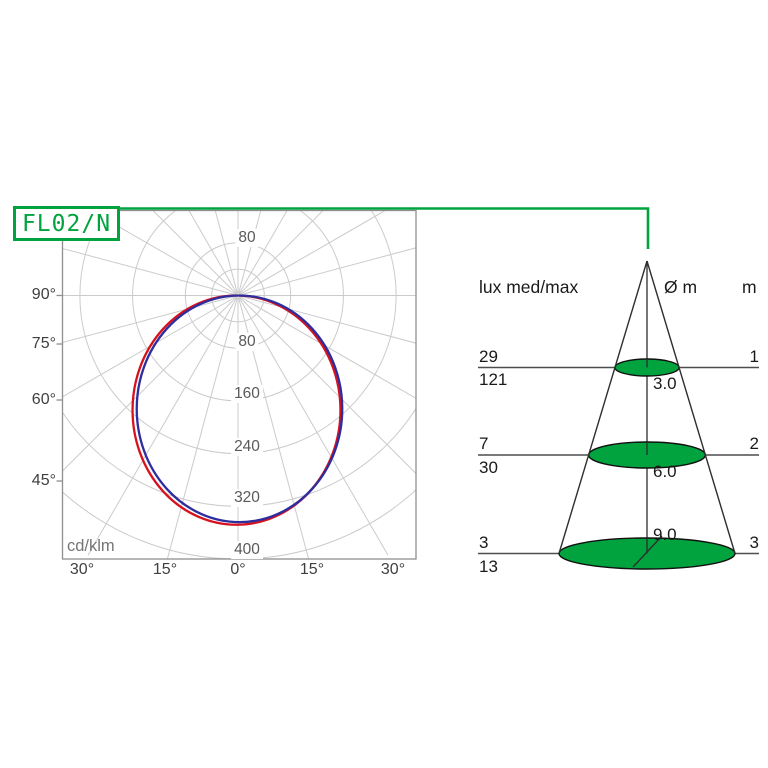  Describe the element at coordinates (754, 443) in the screenshot. I see `distance-2: 2` at that location.